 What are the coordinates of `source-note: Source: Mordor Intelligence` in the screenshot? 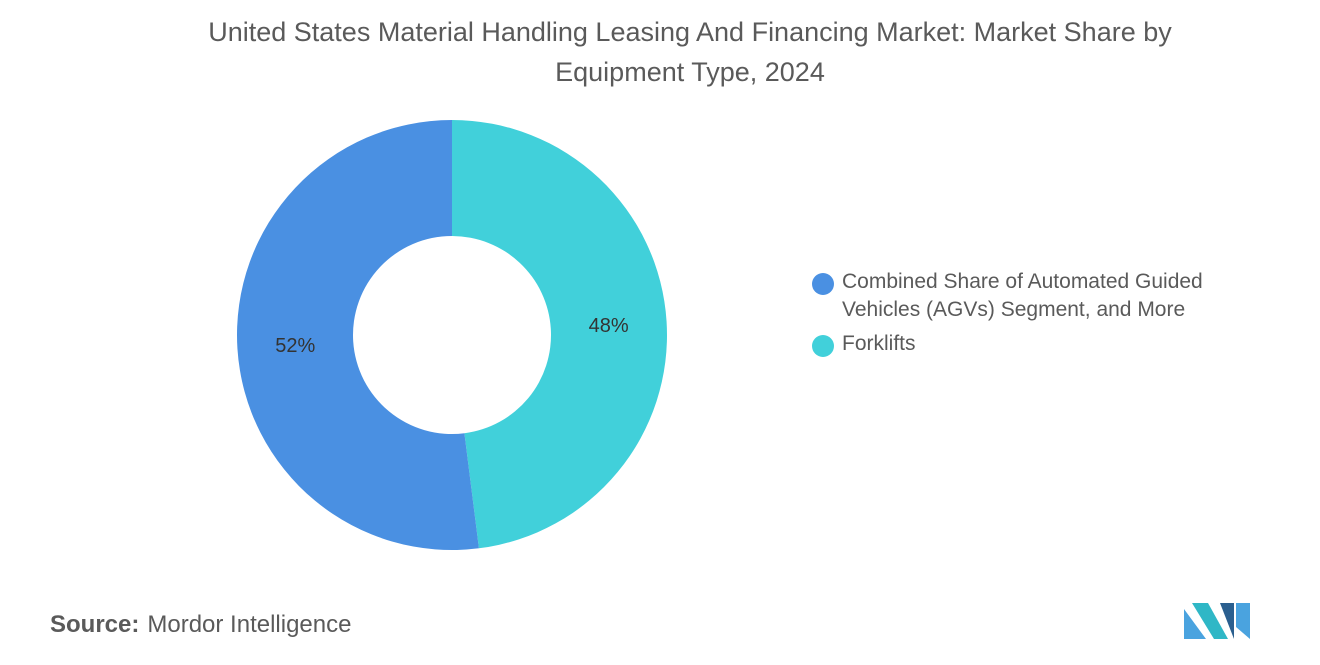 It's located at (200, 625).